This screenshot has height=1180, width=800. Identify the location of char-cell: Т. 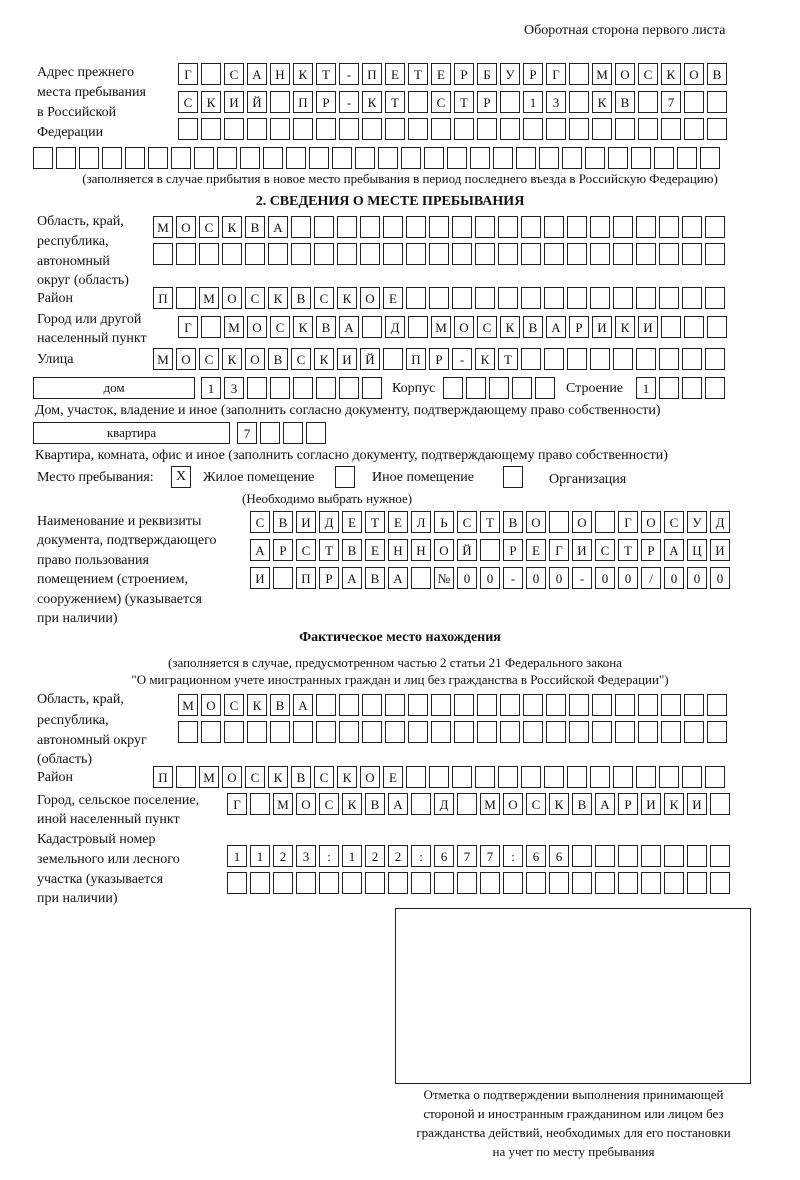
(326, 74).